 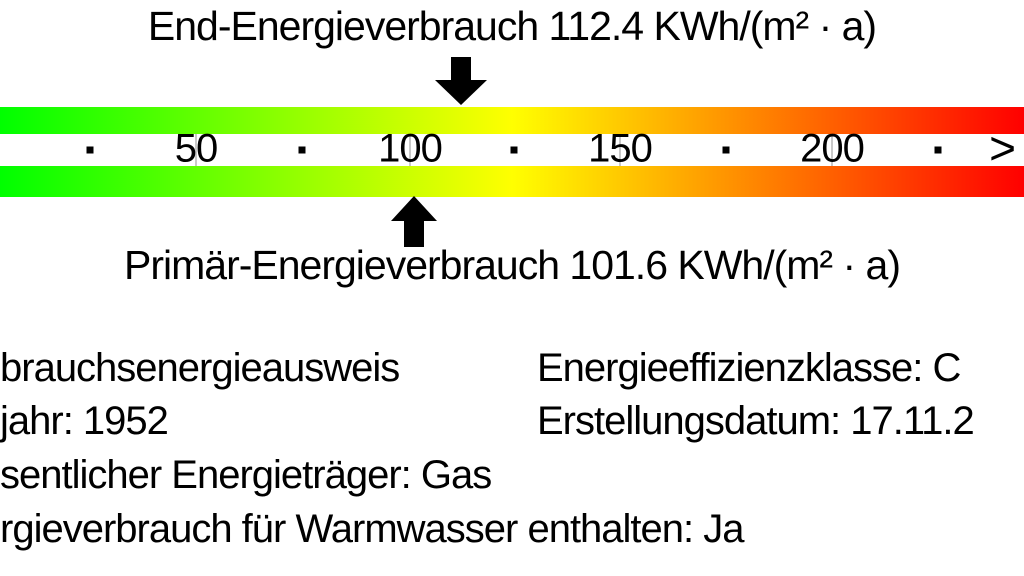 I want to click on energy-scale-axis-band: 50 100 150 200 >, so click(x=512, y=148).